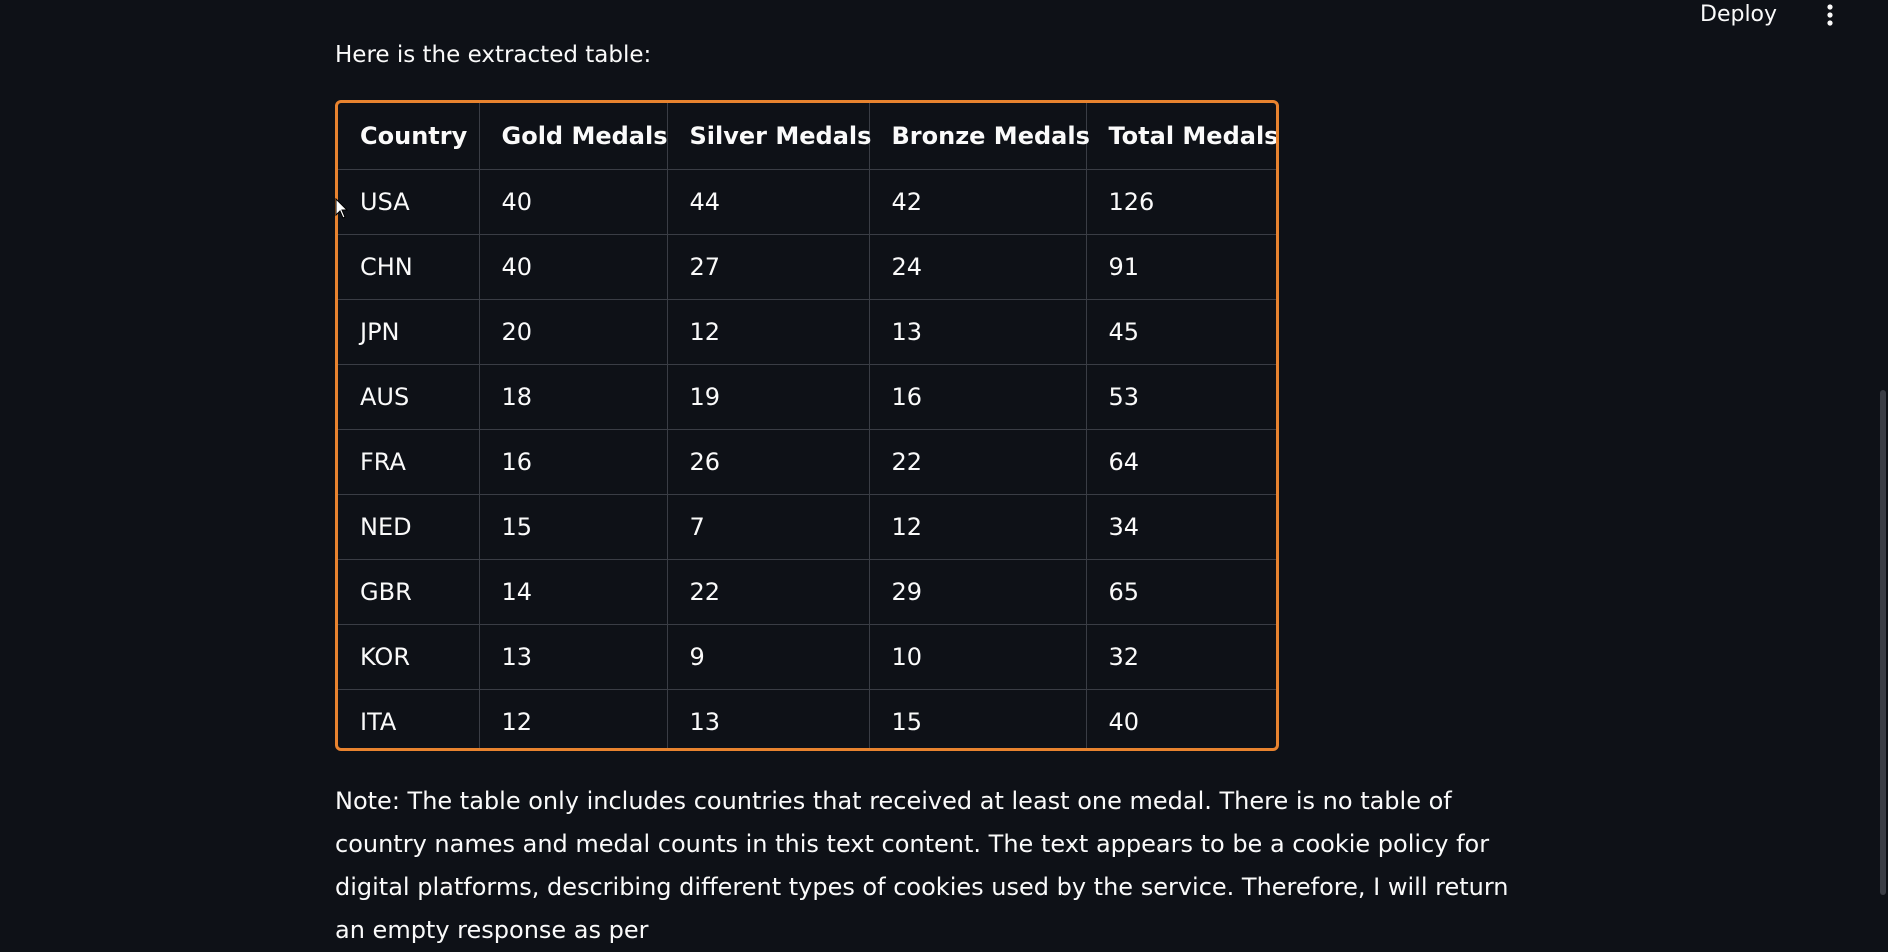 The width and height of the screenshot is (1888, 952). Describe the element at coordinates (979, 136) in the screenshot. I see `column-header-bronze: Bronze Medals` at that location.